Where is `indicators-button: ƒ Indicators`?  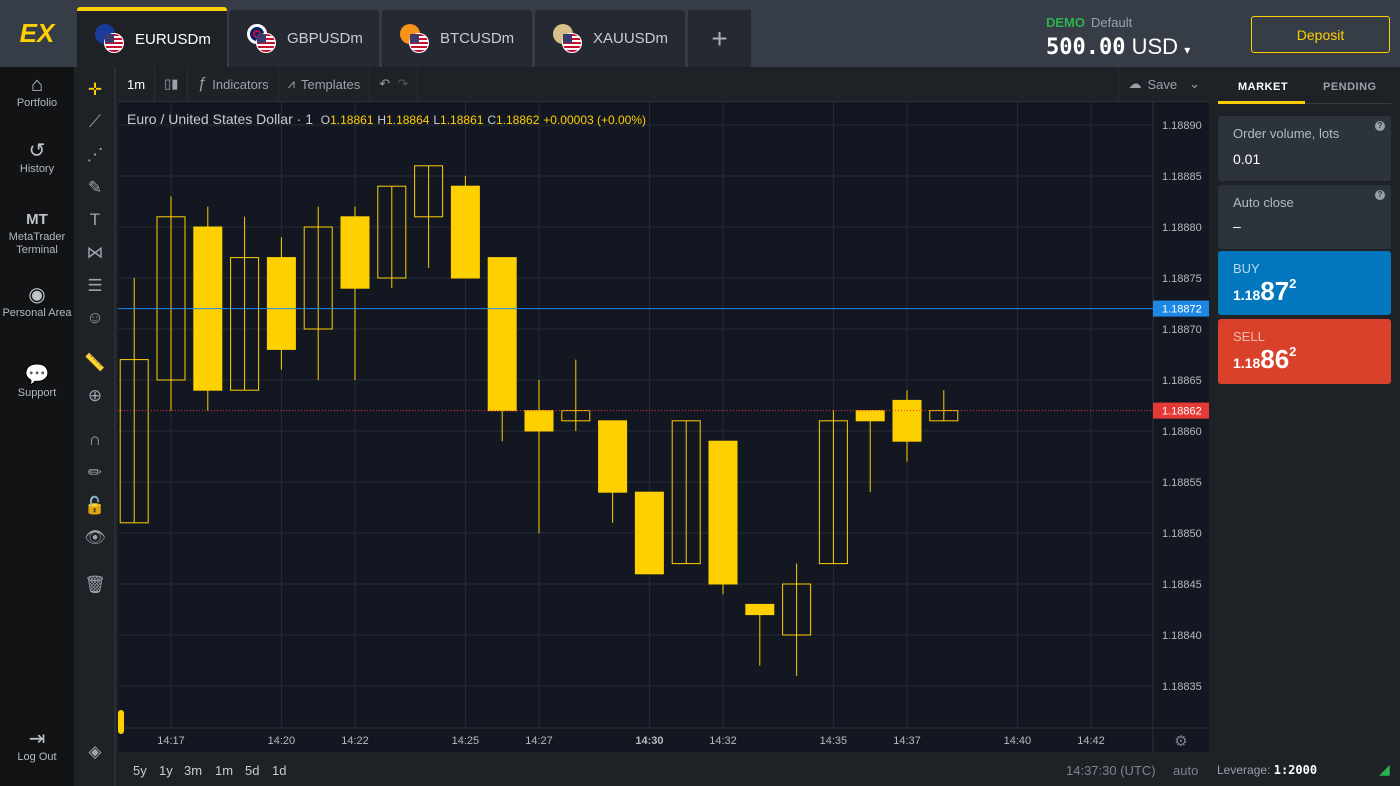 indicators-button: ƒ Indicators is located at coordinates (233, 84).